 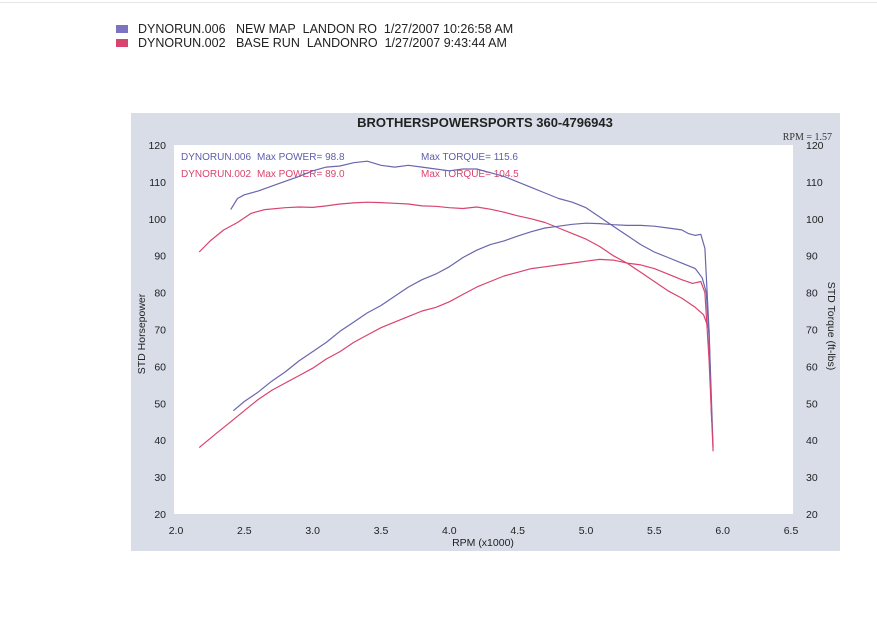 What do you see at coordinates (142, 333) in the screenshot?
I see `y-axis-label-left: STD Horsepower` at bounding box center [142, 333].